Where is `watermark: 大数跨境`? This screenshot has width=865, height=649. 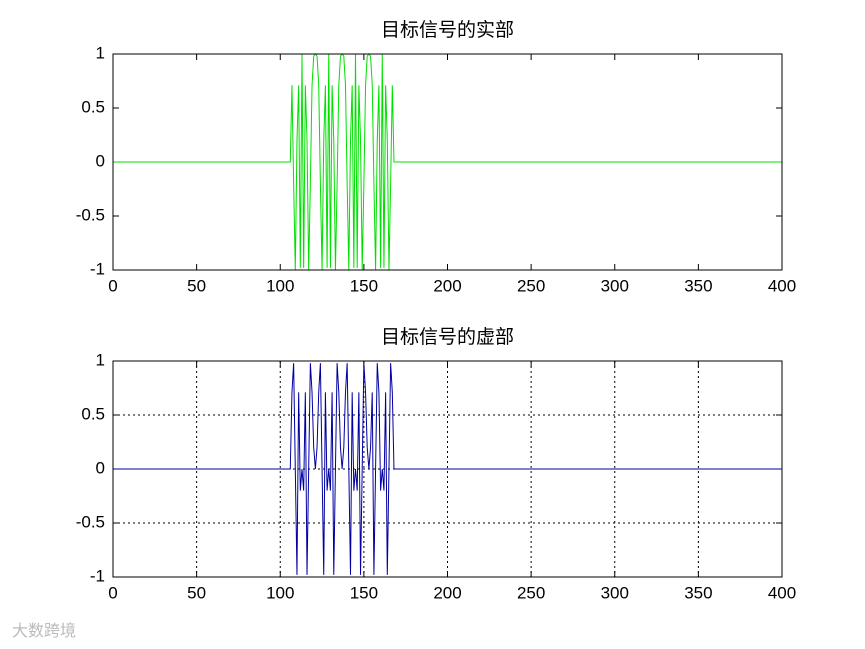 watermark: 大数跨境 is located at coordinates (44, 630).